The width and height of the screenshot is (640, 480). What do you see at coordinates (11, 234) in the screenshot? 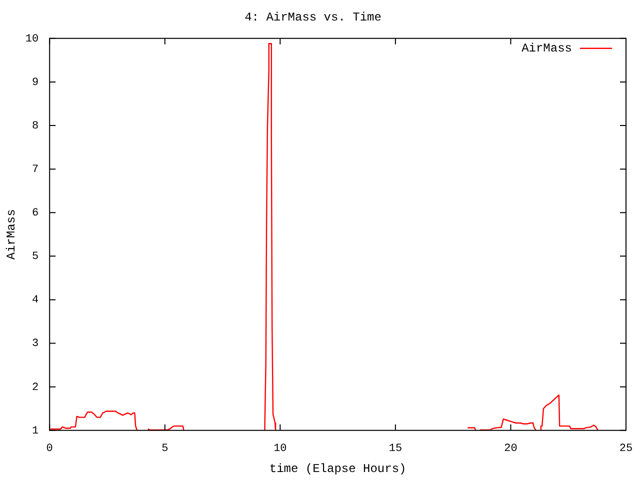
I see `y-axis-title: AirMass` at bounding box center [11, 234].